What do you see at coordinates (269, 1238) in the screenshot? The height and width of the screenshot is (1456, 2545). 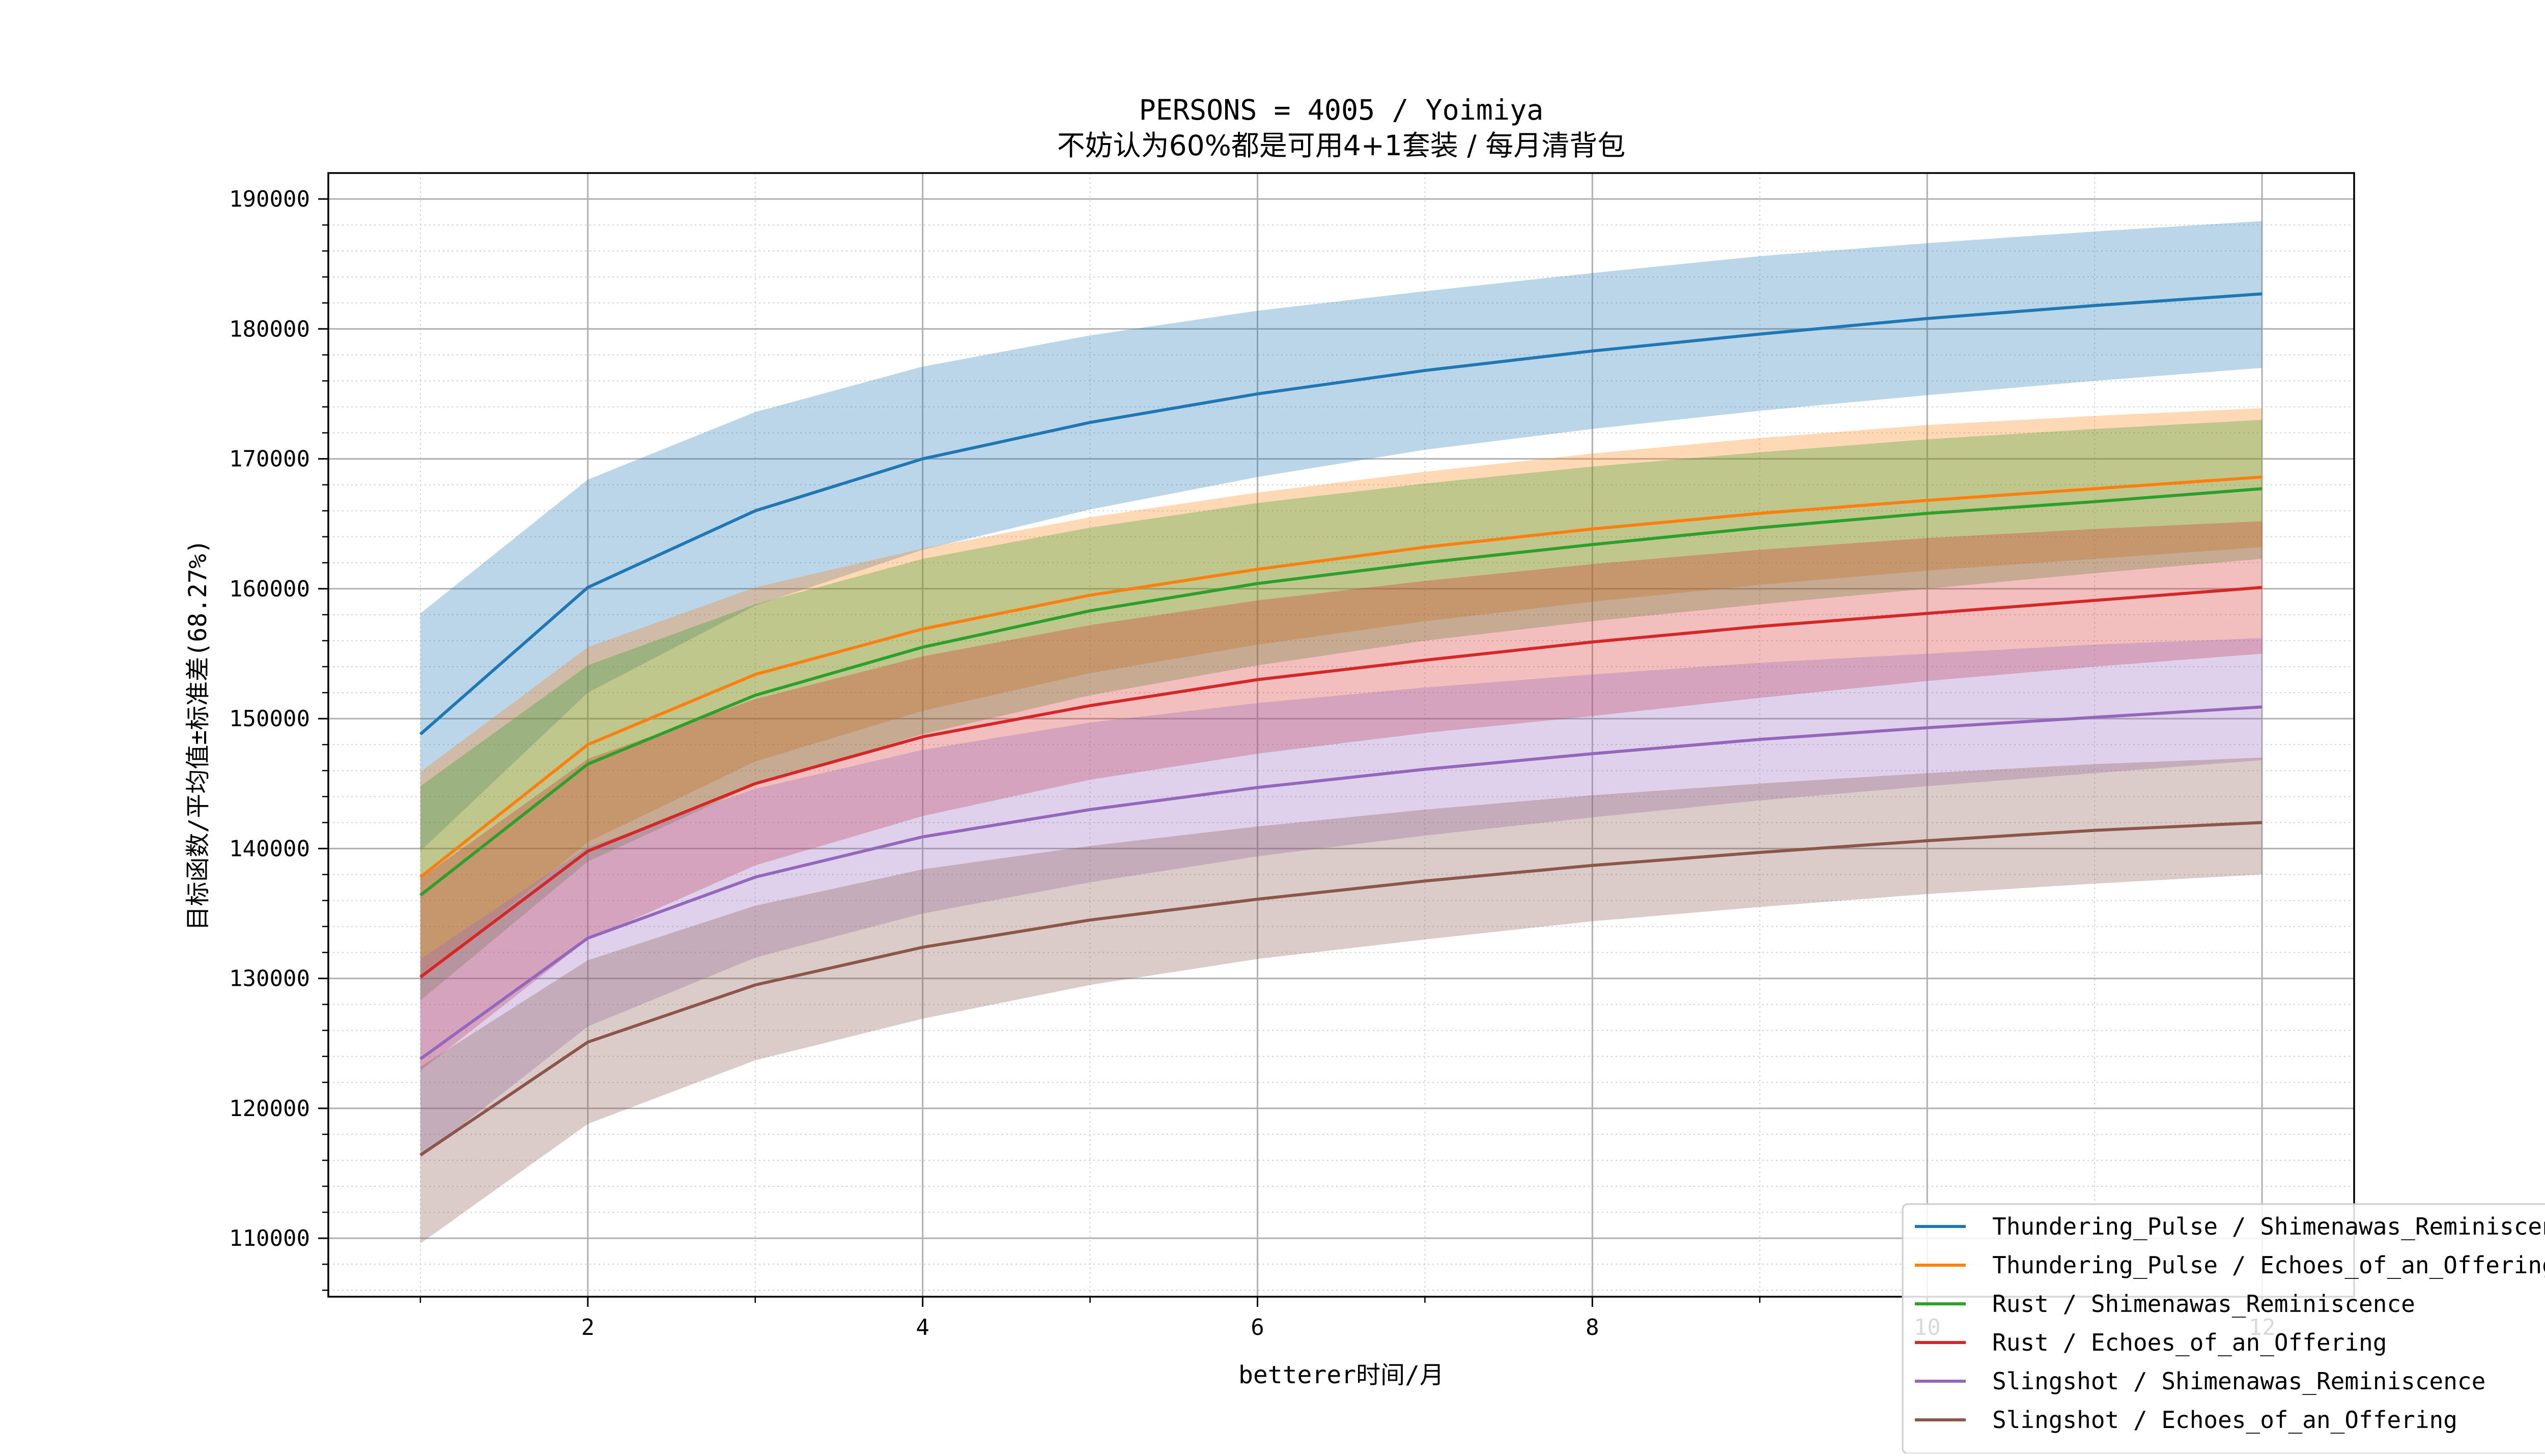 I see `y-tick-label: 110000` at bounding box center [269, 1238].